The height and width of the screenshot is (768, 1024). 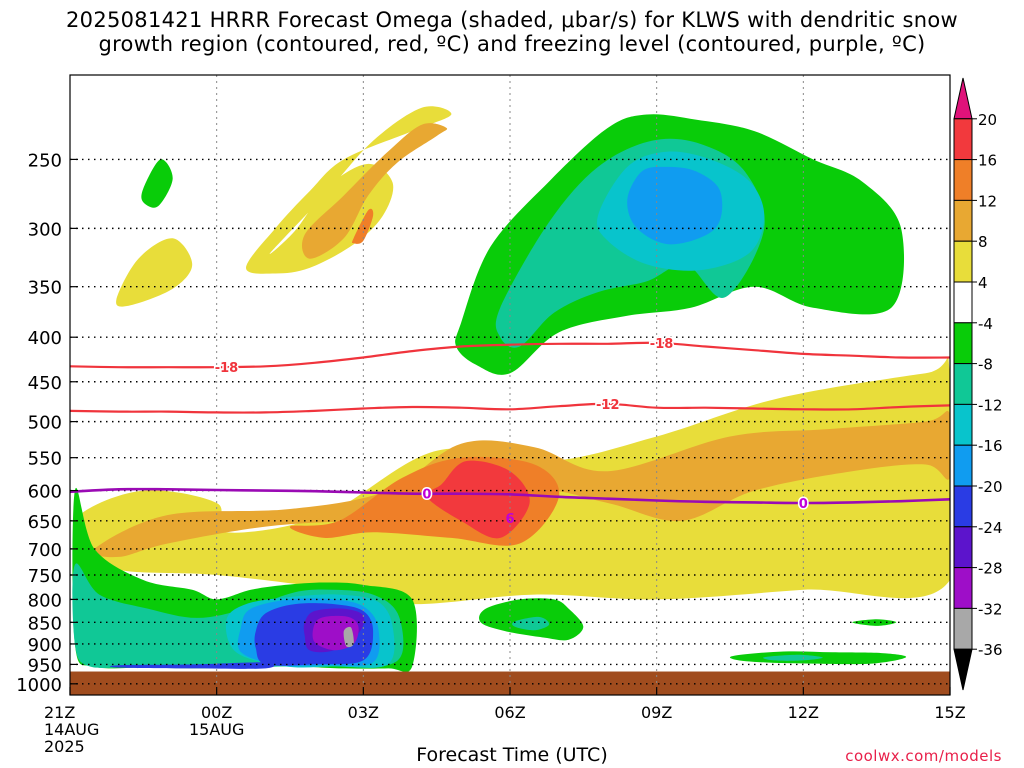 I want to click on colorbar-label-3: 8, so click(x=983, y=242).